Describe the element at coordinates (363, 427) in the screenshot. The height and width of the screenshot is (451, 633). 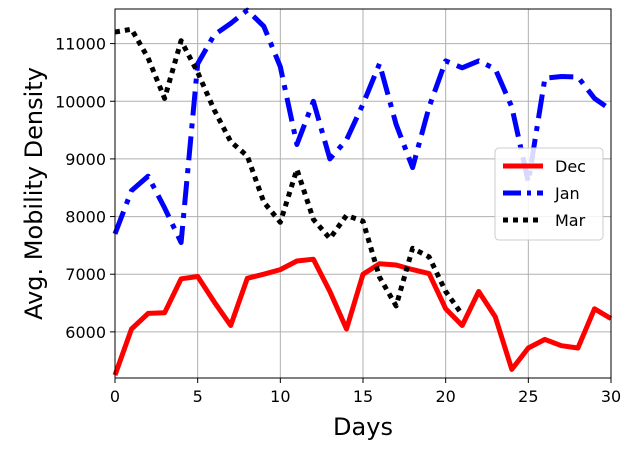
I see `x-axis-label: Days` at that location.